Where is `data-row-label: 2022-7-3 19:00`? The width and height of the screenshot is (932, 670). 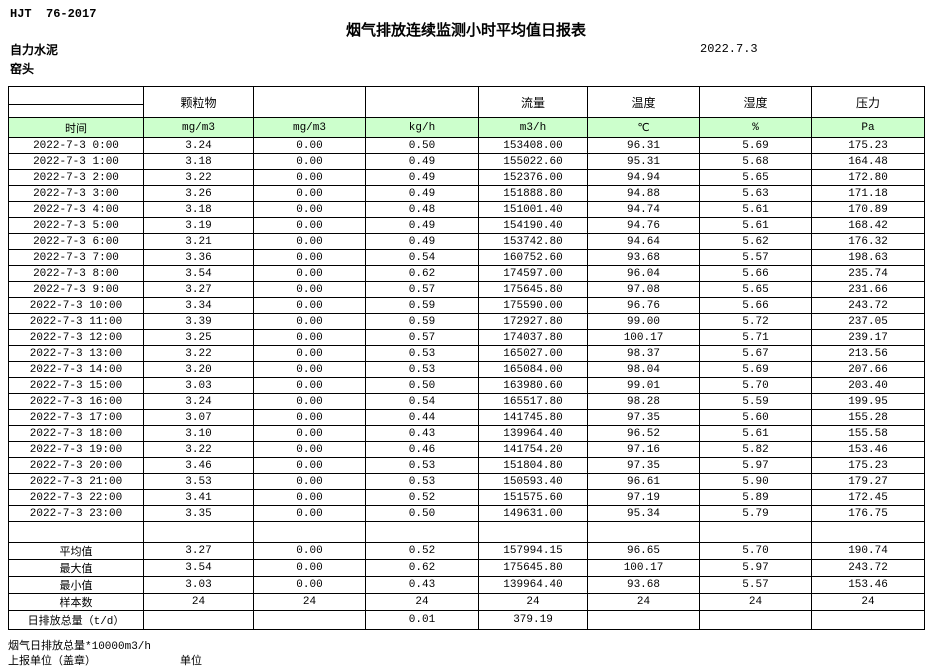 data-row-label: 2022-7-3 19:00 is located at coordinates (76, 449).